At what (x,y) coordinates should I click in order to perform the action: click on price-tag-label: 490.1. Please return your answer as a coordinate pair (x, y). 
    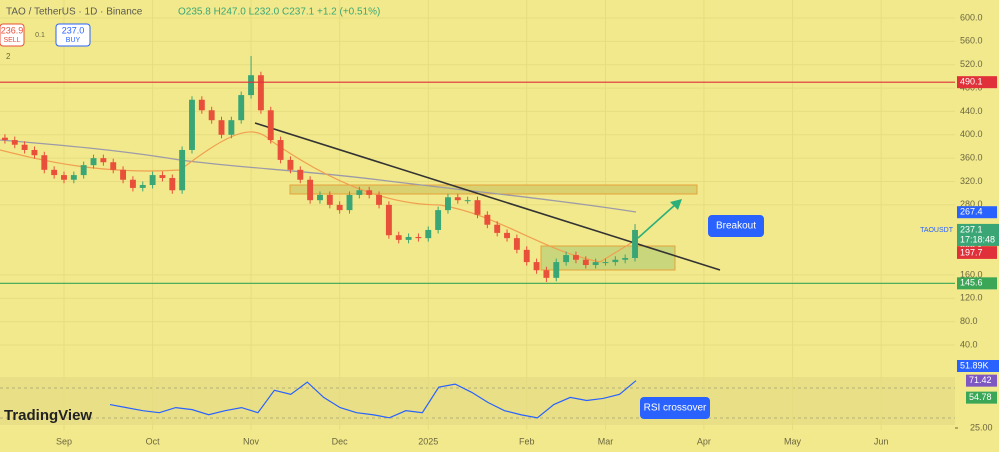
    Looking at the image, I should click on (971, 82).